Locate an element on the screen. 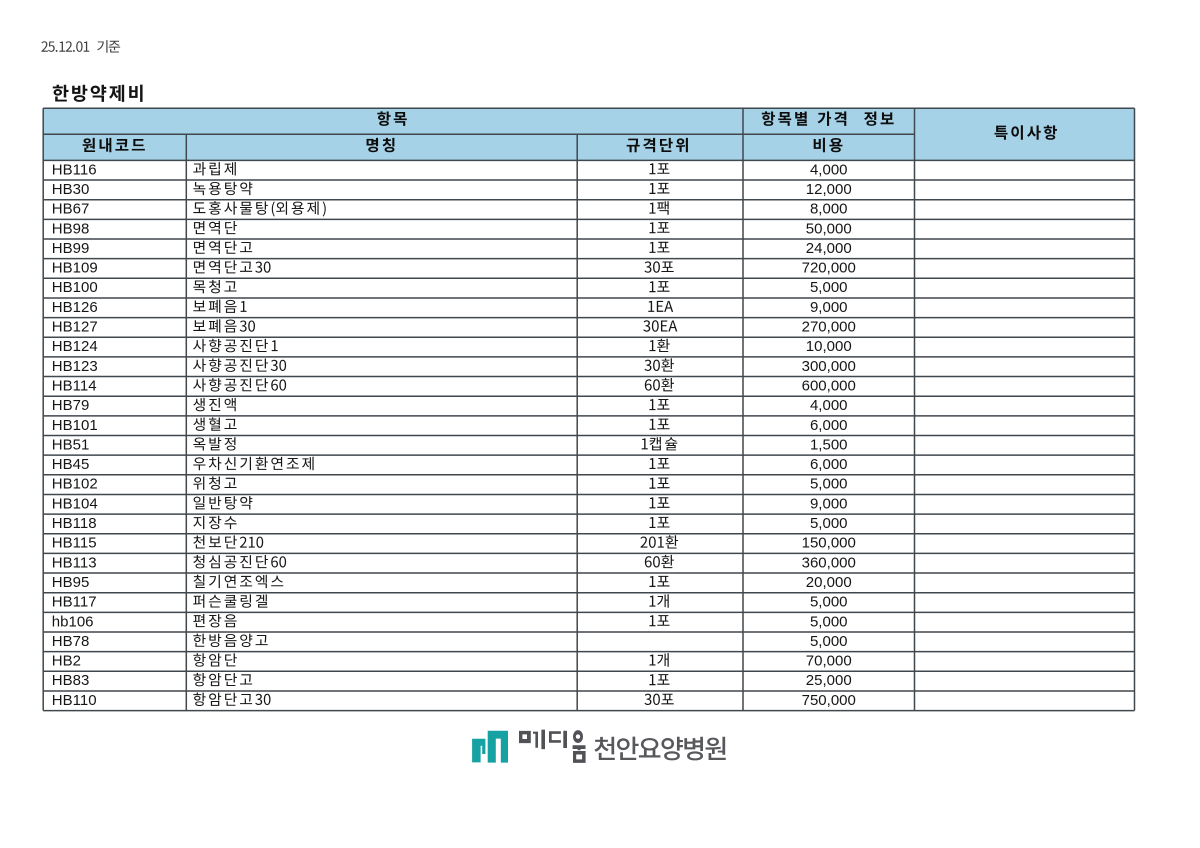 The image size is (1200, 848). svg-text: HB2 is located at coordinates (66, 661).